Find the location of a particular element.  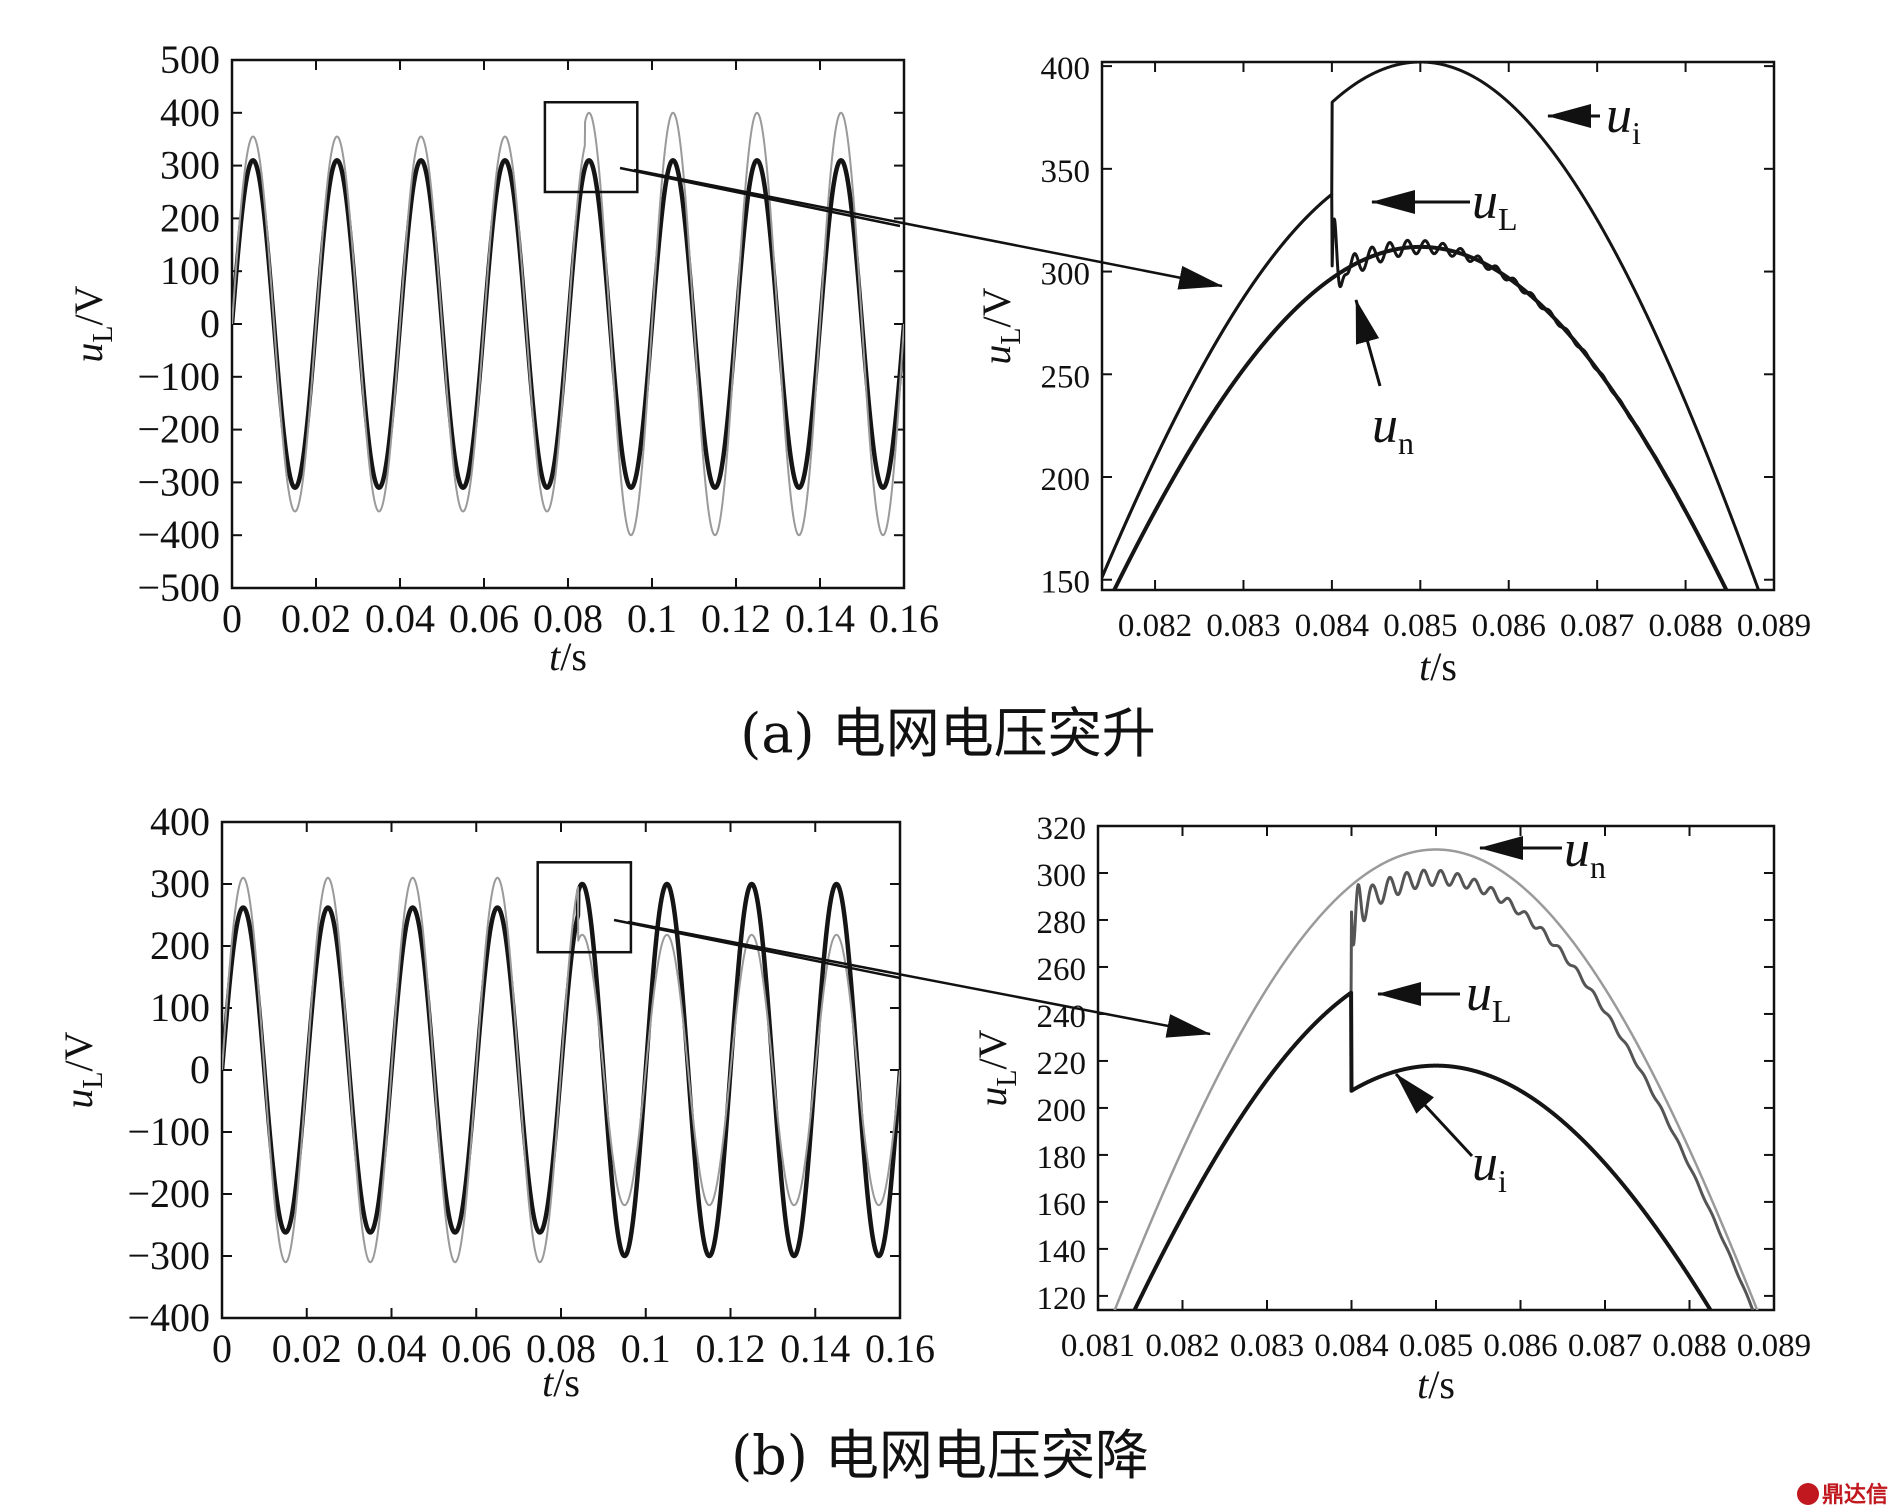

annotation-b-ui: ui is located at coordinates (1489, 1167).